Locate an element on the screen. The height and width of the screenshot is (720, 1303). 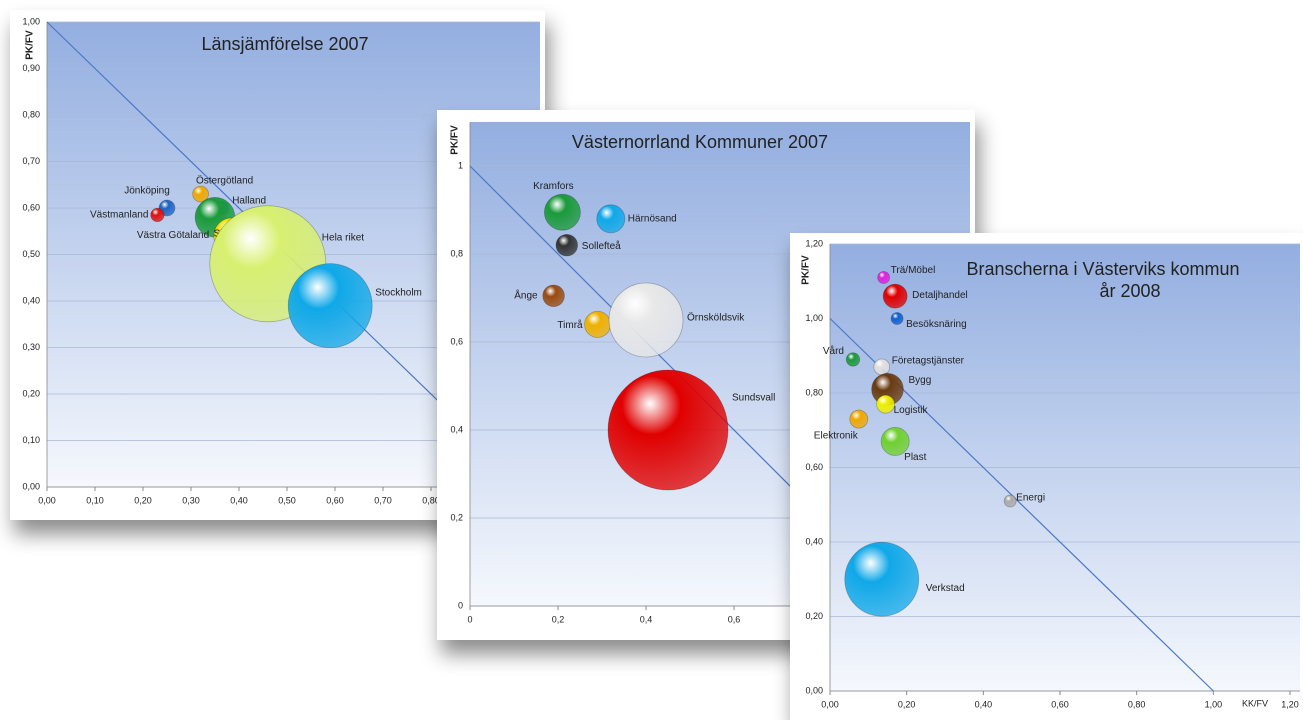
bubble-label: Jönköping is located at coordinates (147, 191).